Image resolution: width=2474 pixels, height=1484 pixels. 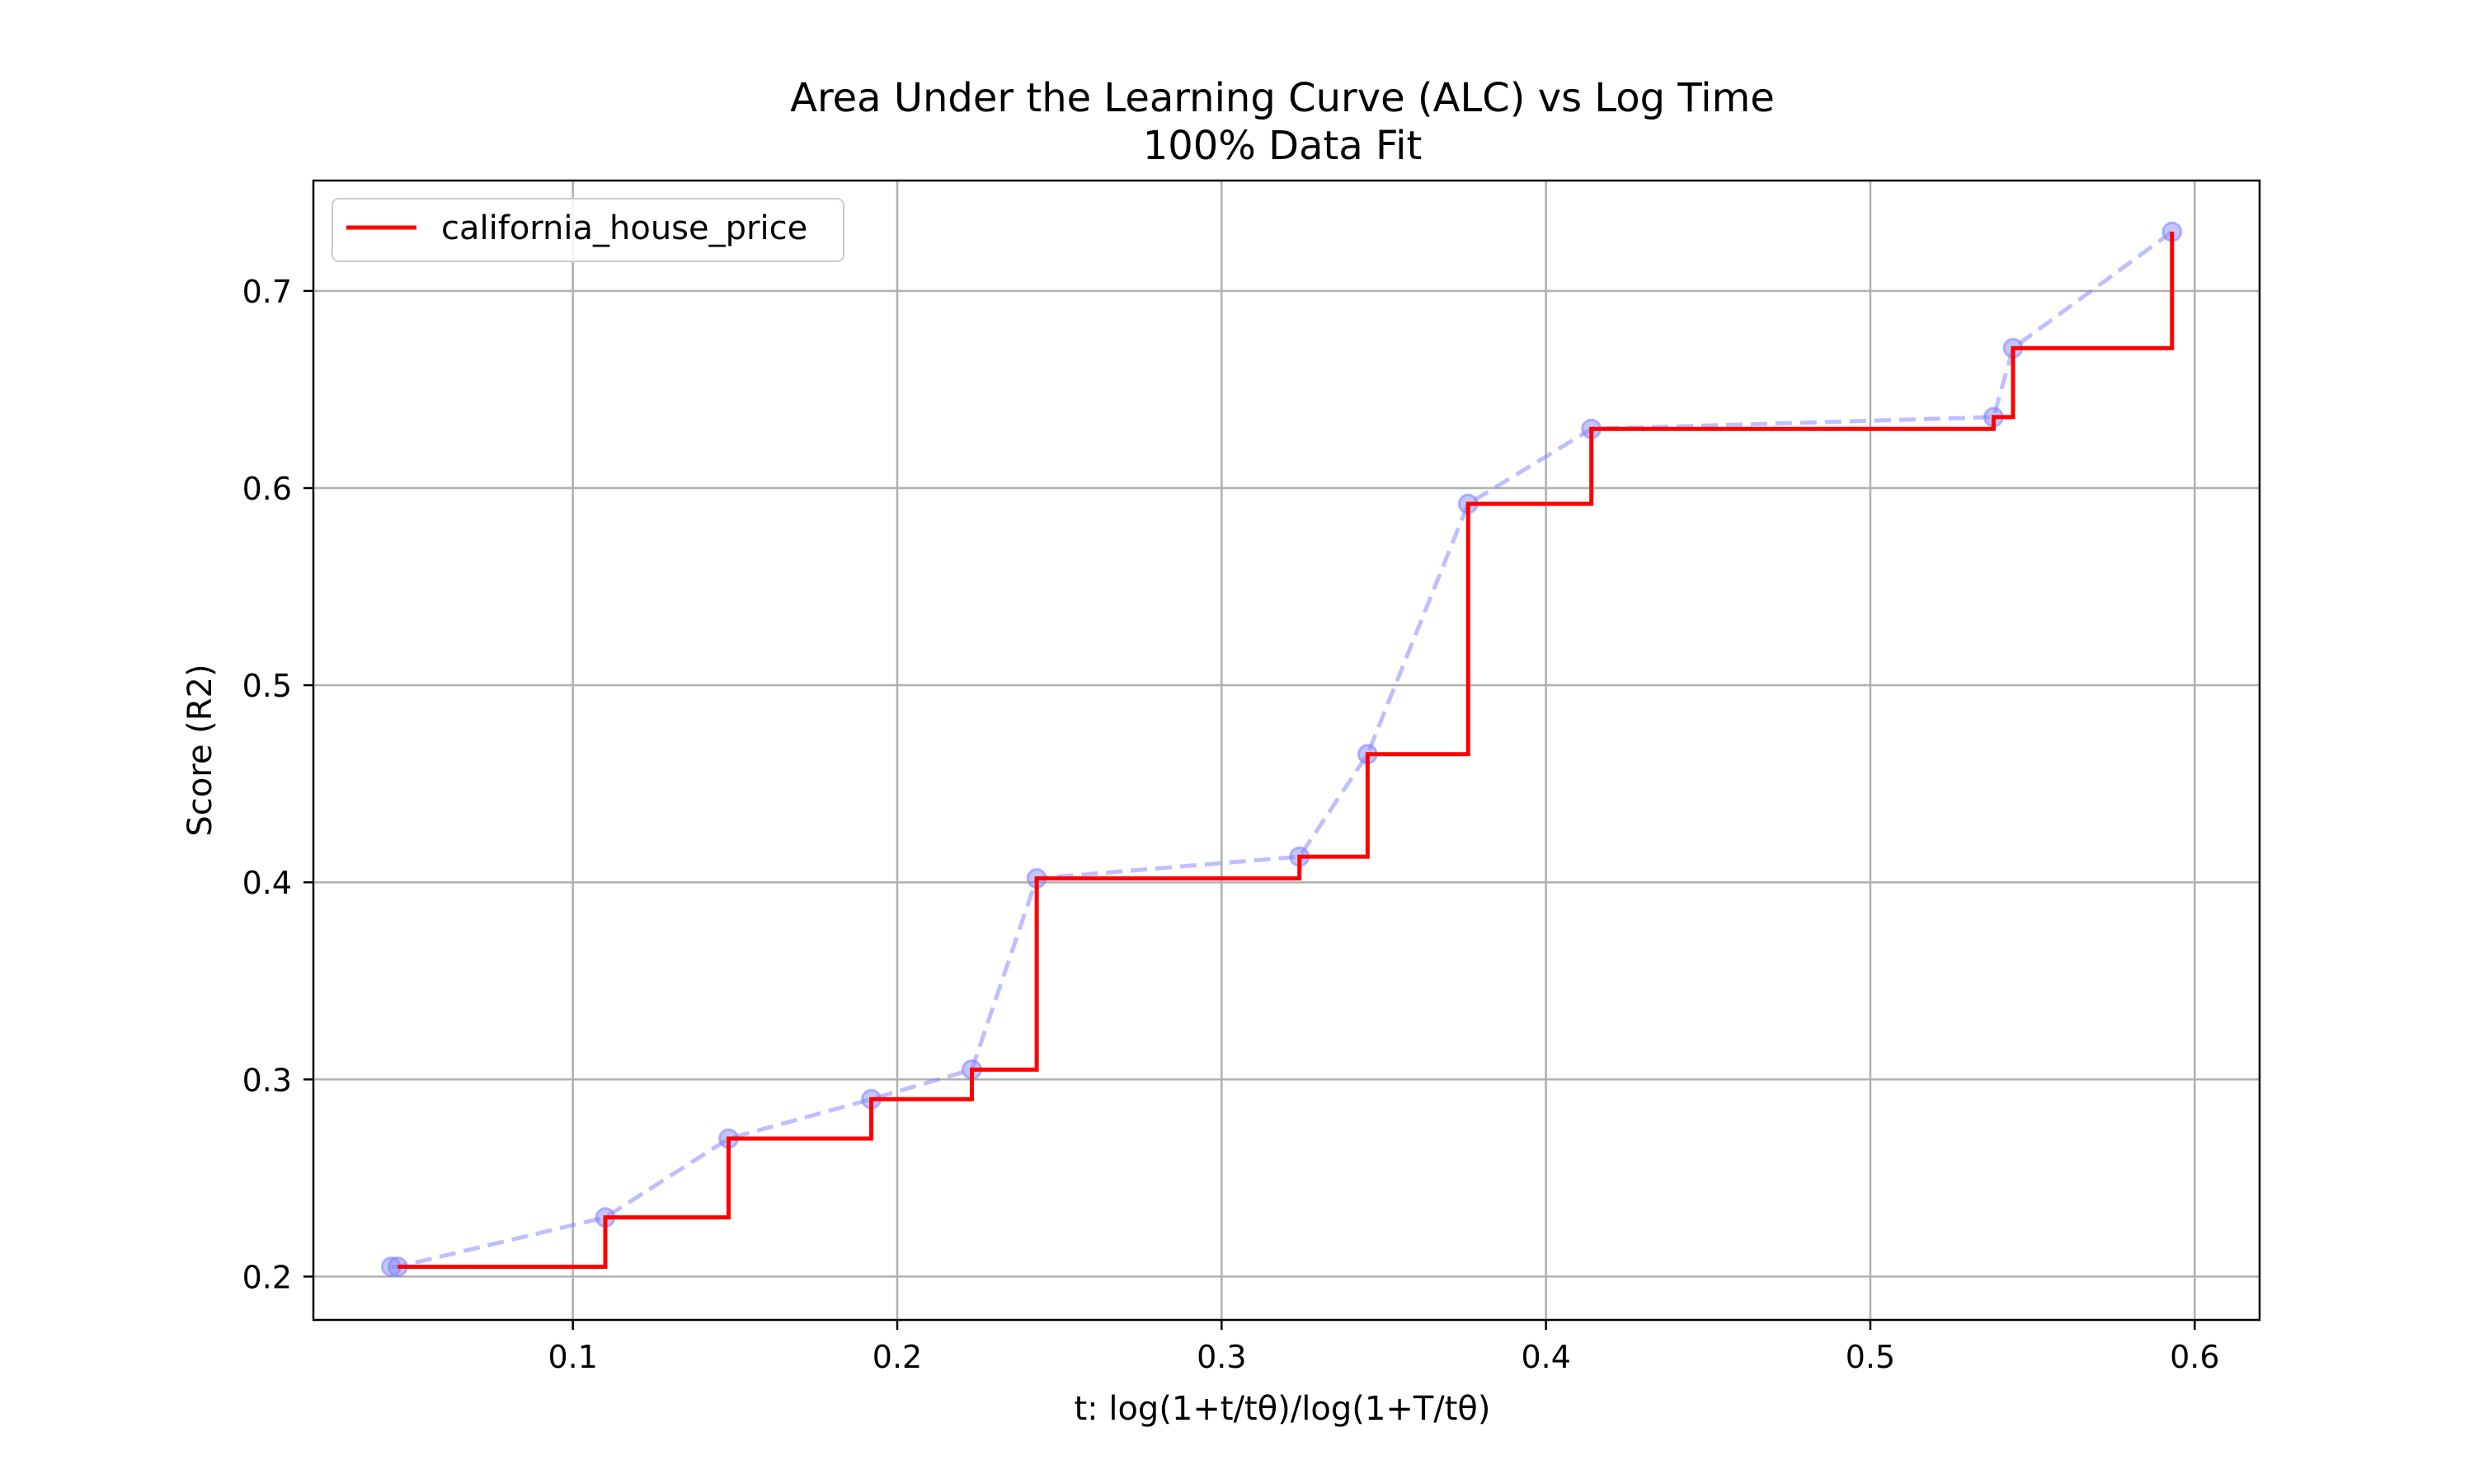 I want to click on y-tick-label: 0.2, so click(x=267, y=1277).